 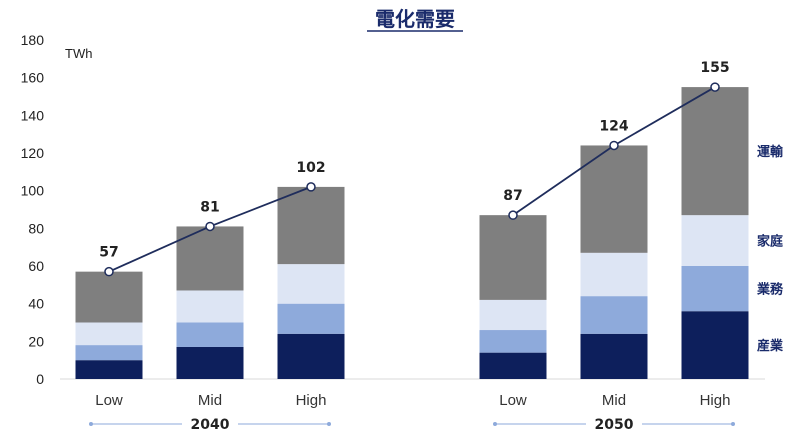 I want to click on y-unit-label: TWh, so click(x=78, y=53).